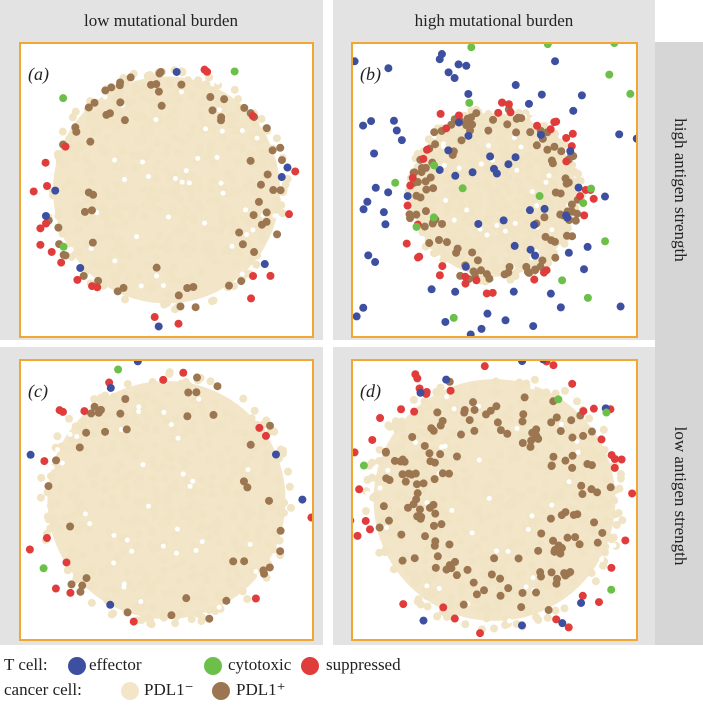 The width and height of the screenshot is (703, 706). What do you see at coordinates (213, 666) in the screenshot?
I see `legend-swatch` at bounding box center [213, 666].